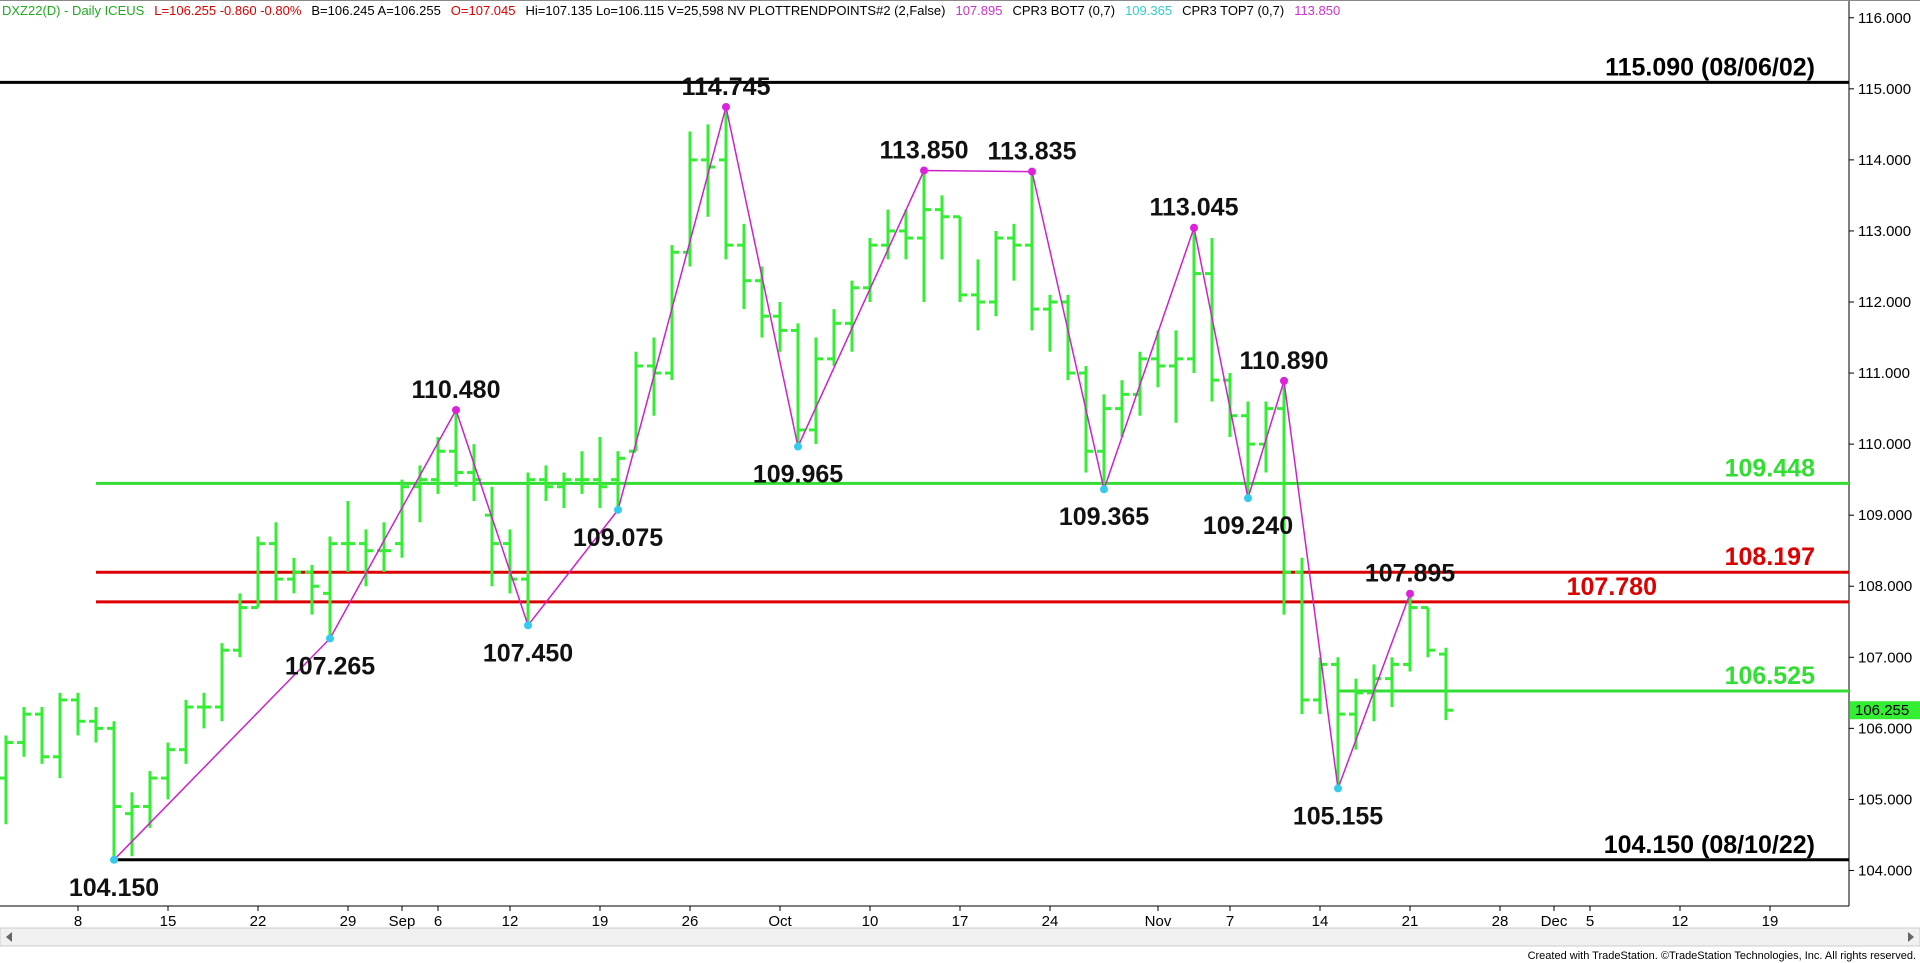 This screenshot has width=1920, height=963. Describe the element at coordinates (1709, 845) in the screenshot. I see `level-label: 104.150 (08/10/22)` at that location.